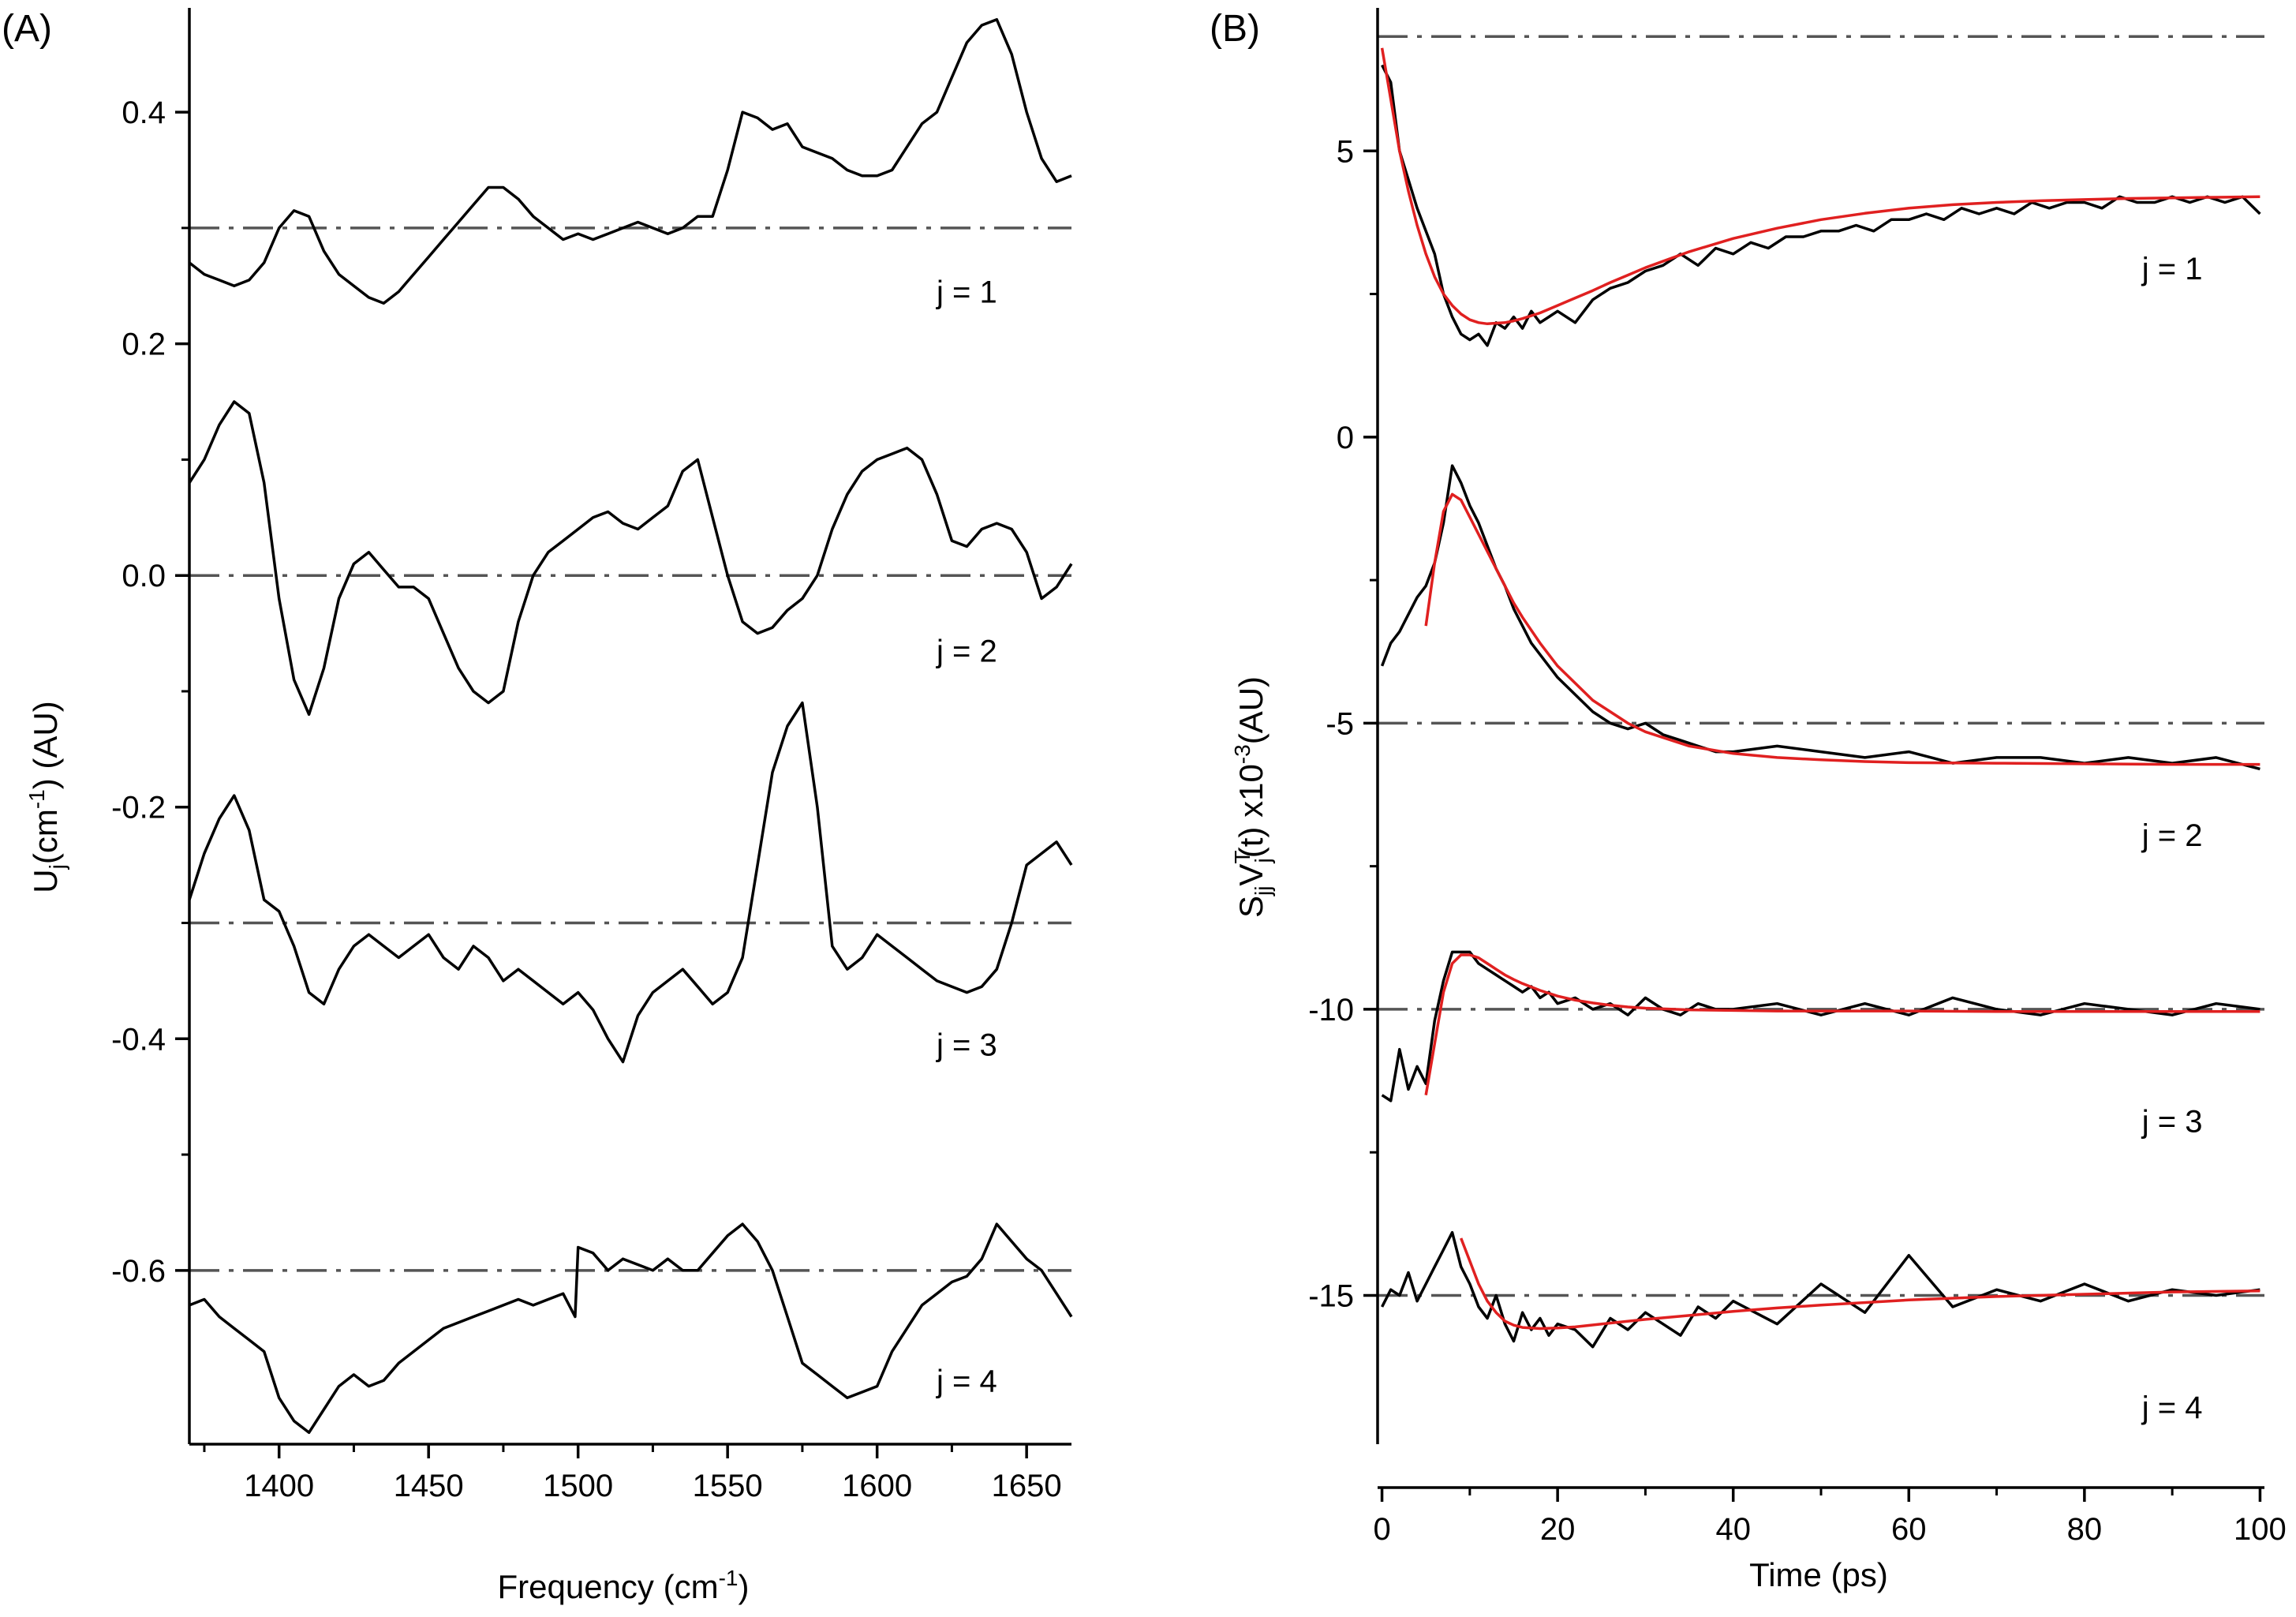 The image size is (2296, 1617). I want to click on panel-b-y-tick-label: -5, so click(1340, 723).